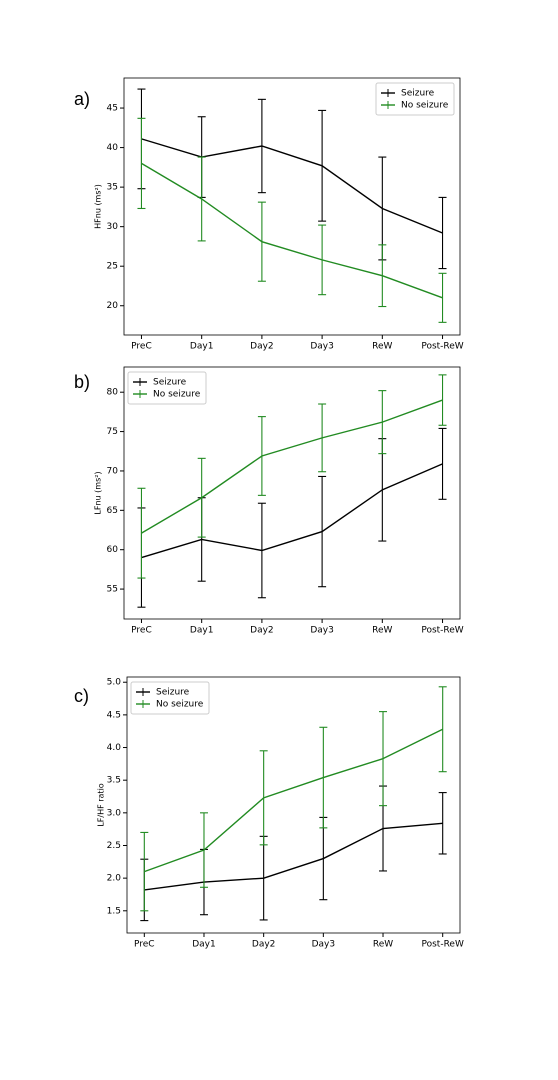 The image size is (558, 1080). Describe the element at coordinates (112, 590) in the screenshot. I see `y-tick-label: 55` at that location.